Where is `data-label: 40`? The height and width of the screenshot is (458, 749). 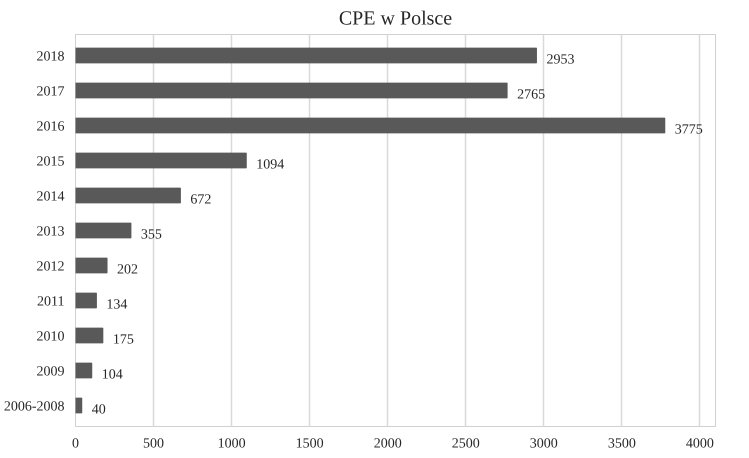
data-label: 40 is located at coordinates (99, 410).